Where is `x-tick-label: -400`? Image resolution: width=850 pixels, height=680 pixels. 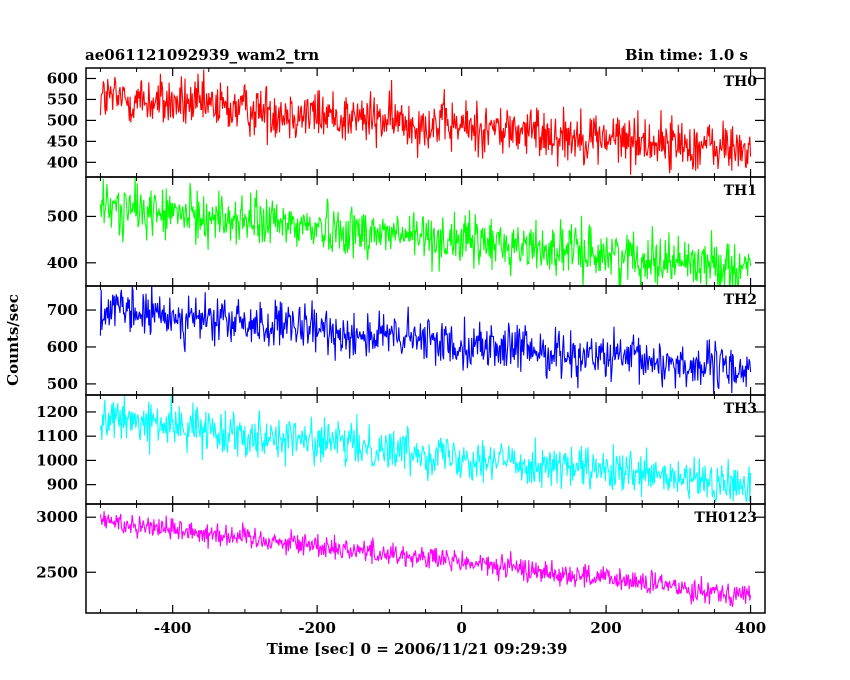
x-tick-label: -400 is located at coordinates (173, 628).